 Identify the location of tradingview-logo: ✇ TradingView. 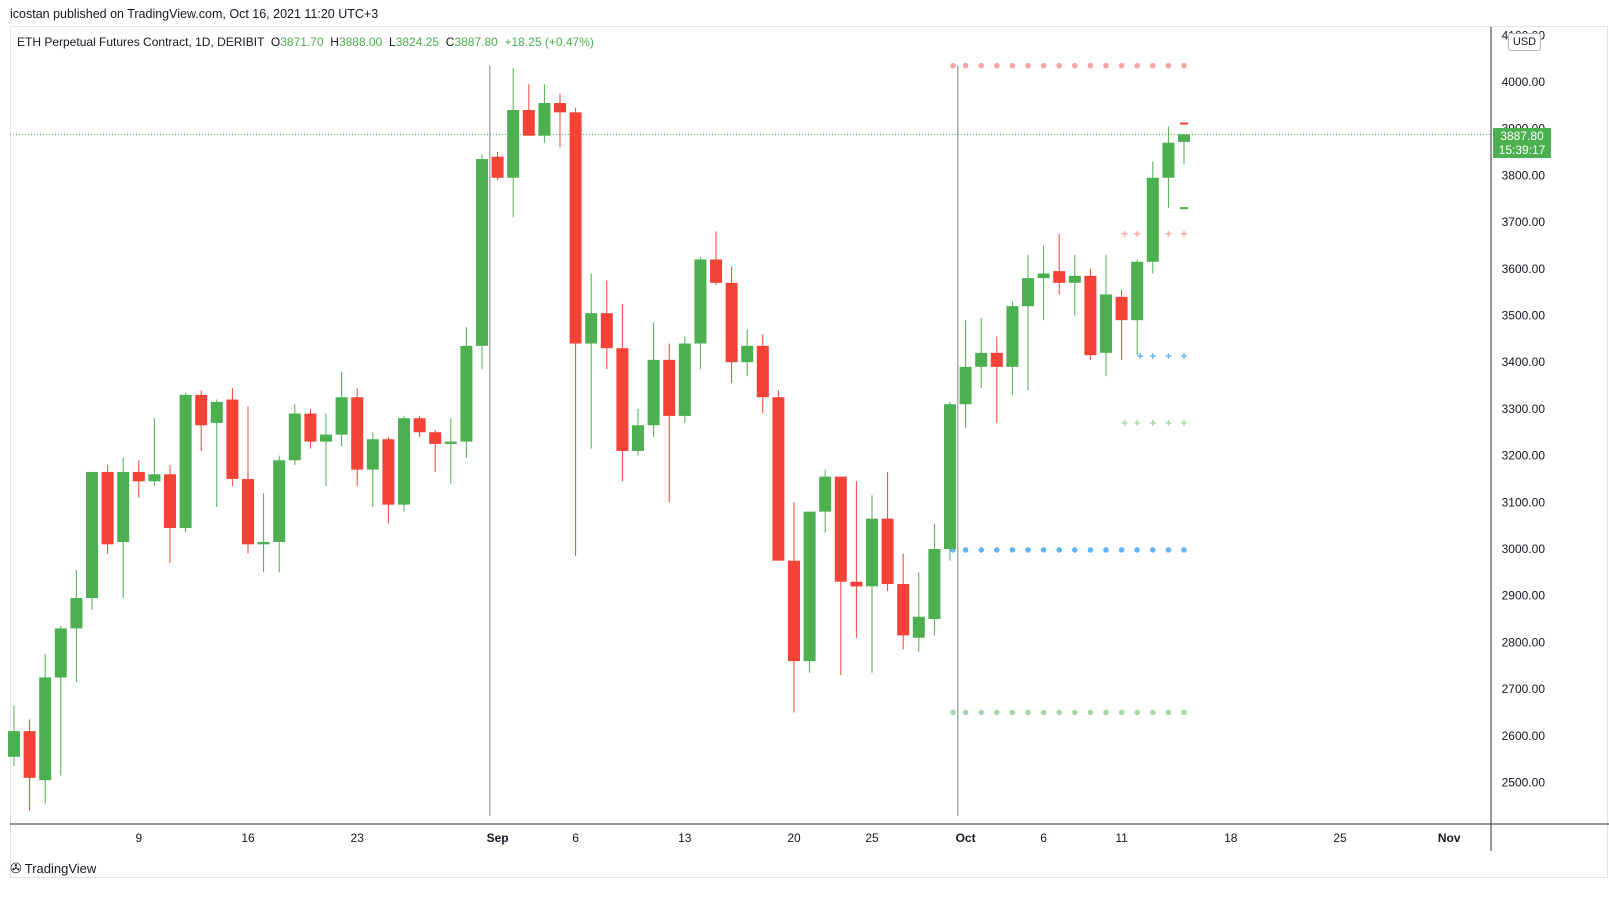
(53, 868).